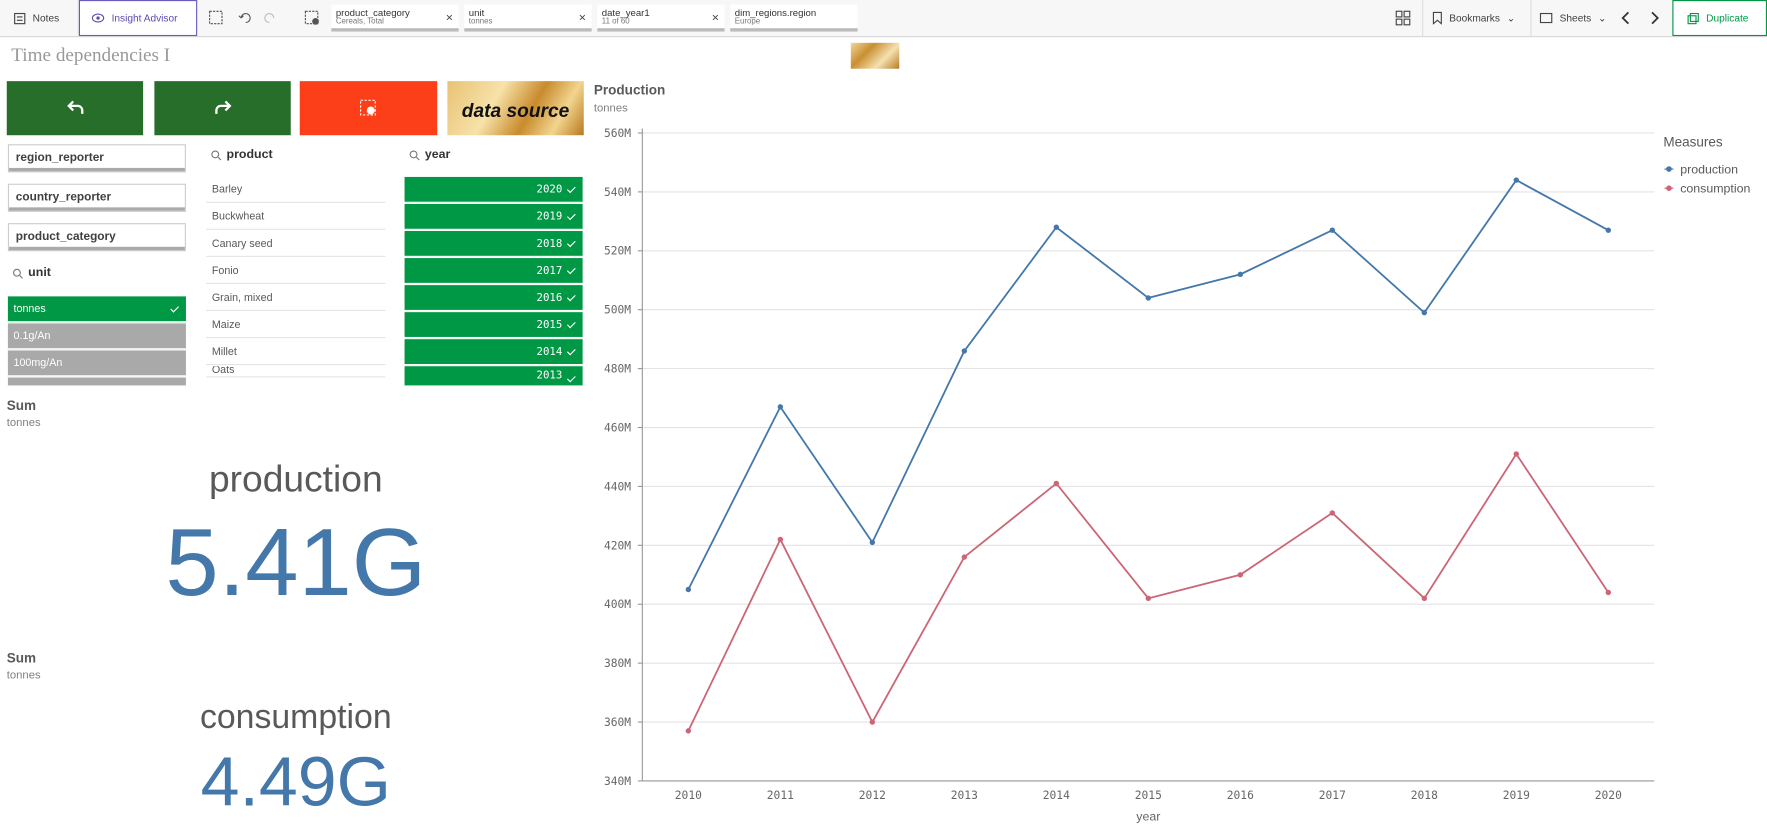 This screenshot has width=1767, height=825. What do you see at coordinates (688, 795) in the screenshot?
I see `x-tick-label: 2010` at bounding box center [688, 795].